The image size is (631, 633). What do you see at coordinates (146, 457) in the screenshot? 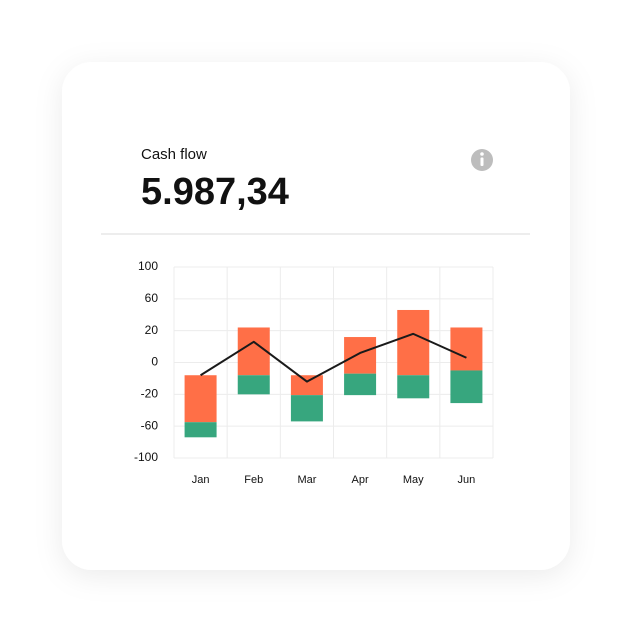
I see `y-tick-label: -100` at bounding box center [146, 457].